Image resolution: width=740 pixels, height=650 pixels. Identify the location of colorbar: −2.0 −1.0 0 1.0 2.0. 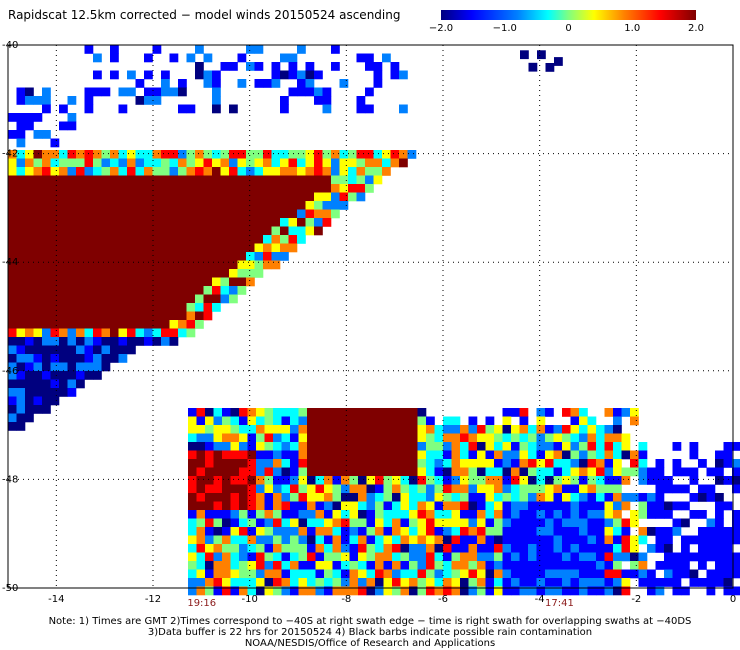
(566, 22).